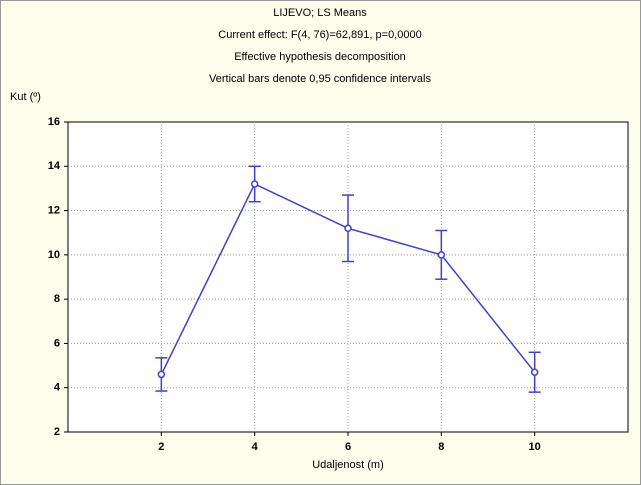 The width and height of the screenshot is (641, 485). Describe the element at coordinates (54, 210) in the screenshot. I see `y-tick-label: 12` at that location.